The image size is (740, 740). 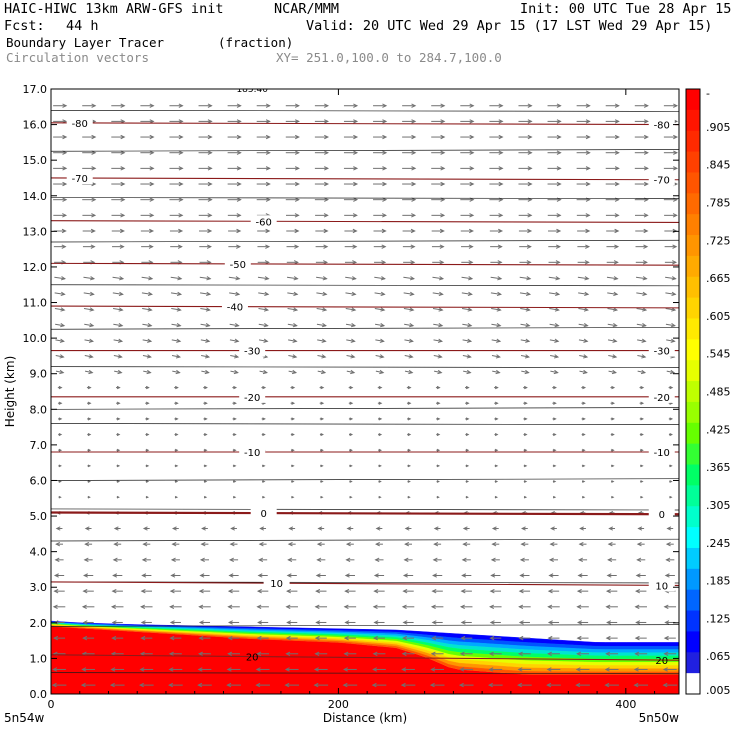 What do you see at coordinates (39, 587) in the screenshot?
I see `y-tick-label: 3.0` at bounding box center [39, 587].